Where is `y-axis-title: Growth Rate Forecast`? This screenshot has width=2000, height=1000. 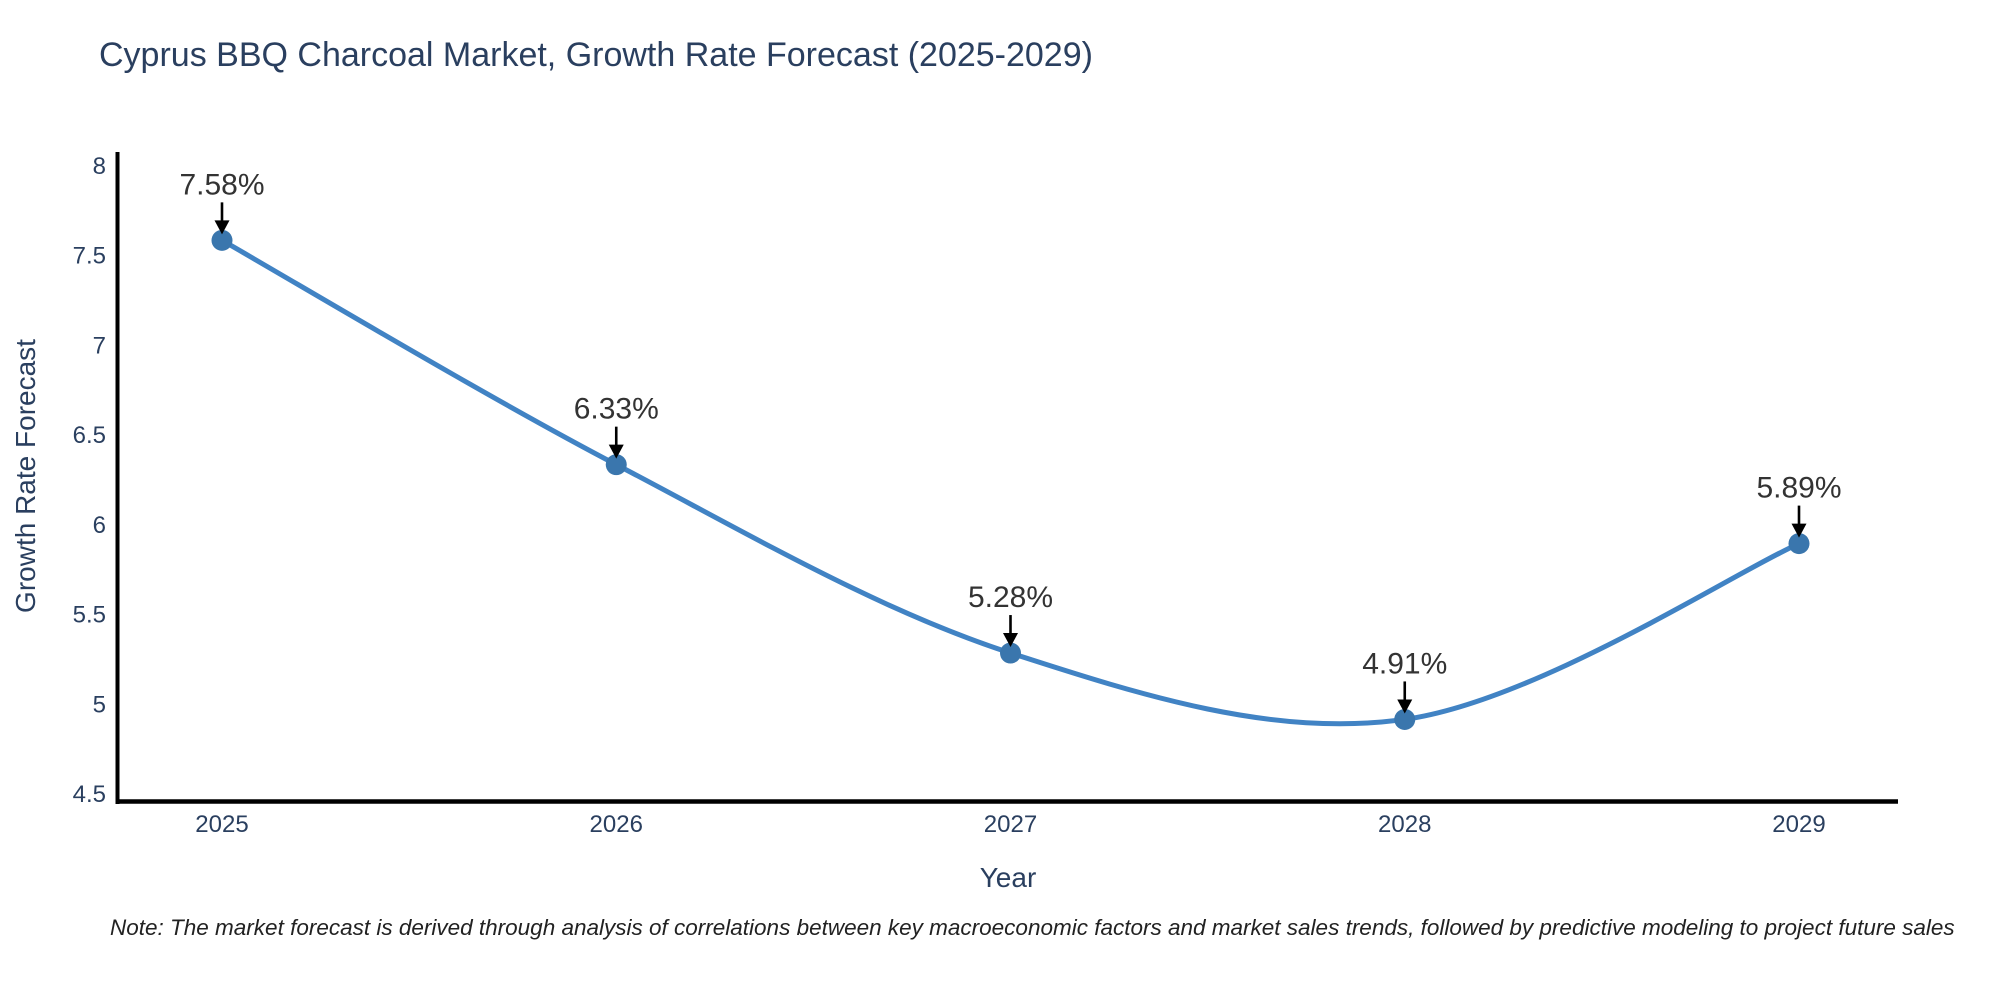
y-axis-title: Growth Rate Forecast is located at coordinates (25, 476).